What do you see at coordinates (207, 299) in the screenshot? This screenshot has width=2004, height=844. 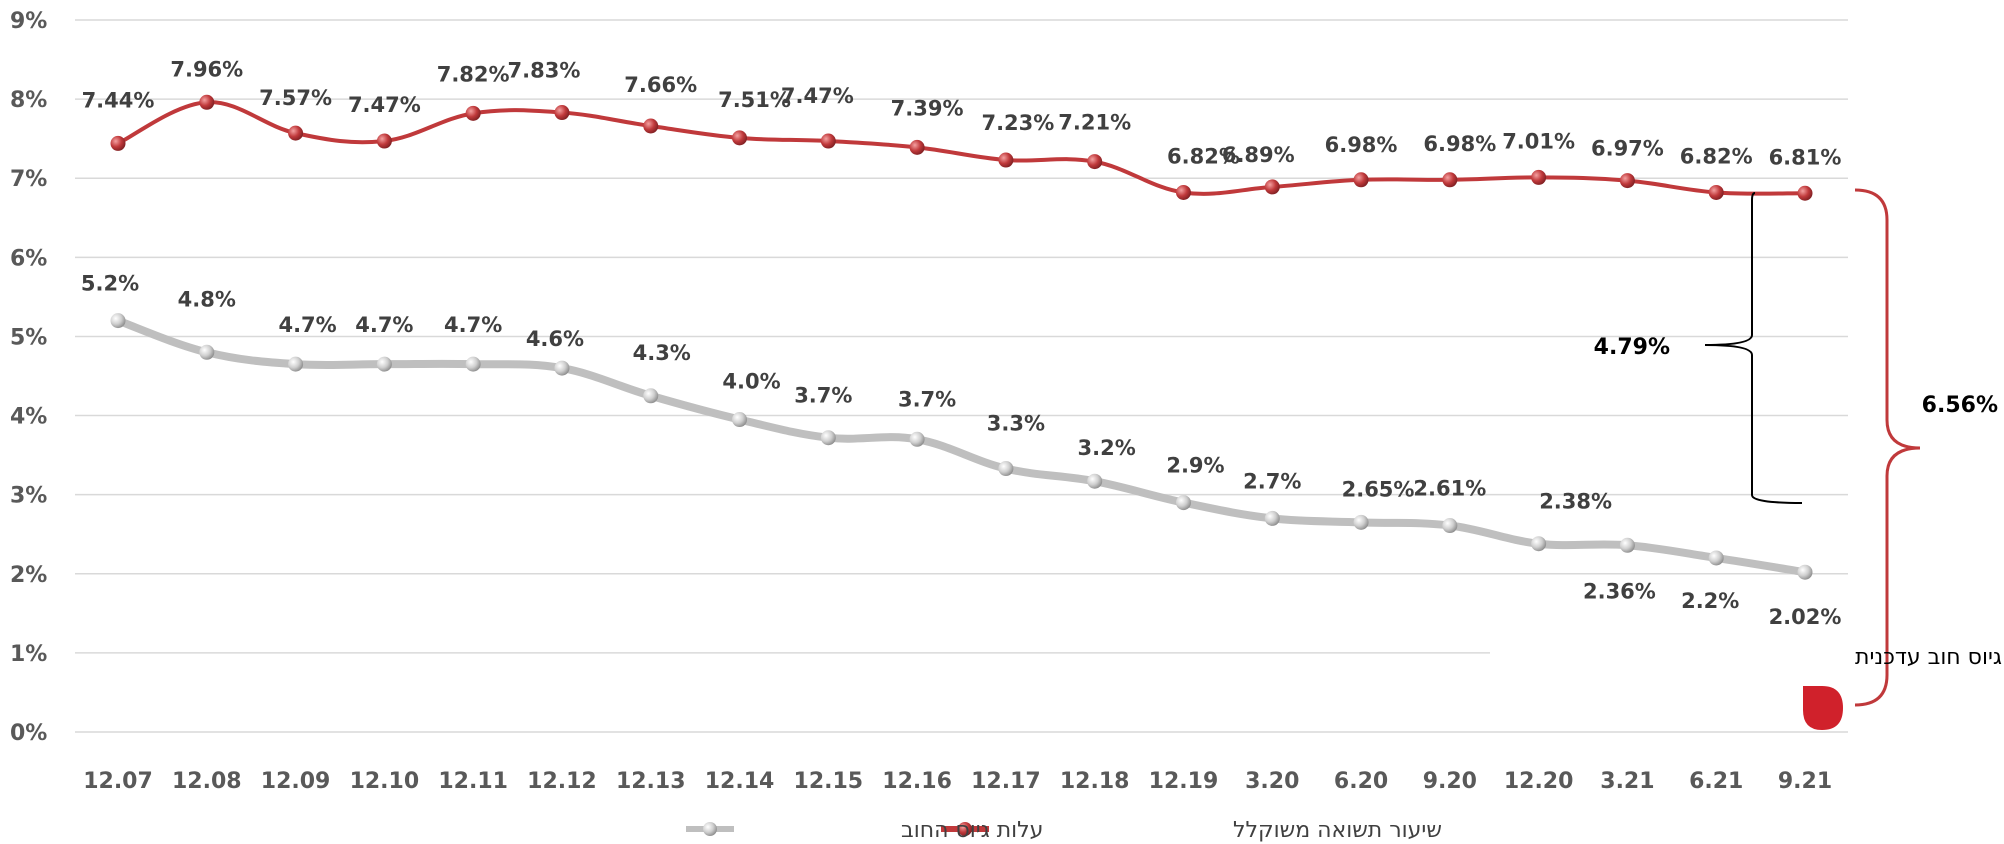 I see `data-label-debt-cost: 4.8%` at bounding box center [207, 299].